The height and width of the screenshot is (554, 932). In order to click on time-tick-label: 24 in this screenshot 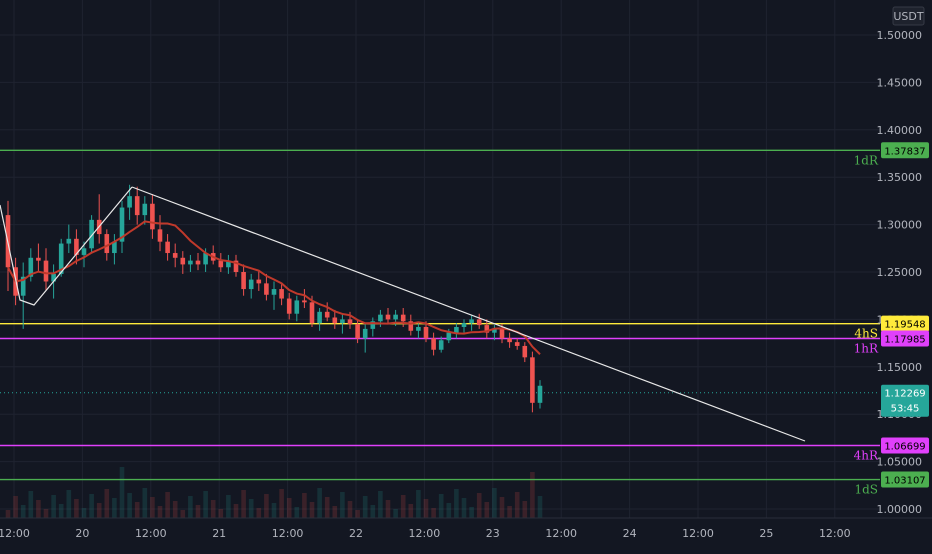, I will do `click(630, 533)`.